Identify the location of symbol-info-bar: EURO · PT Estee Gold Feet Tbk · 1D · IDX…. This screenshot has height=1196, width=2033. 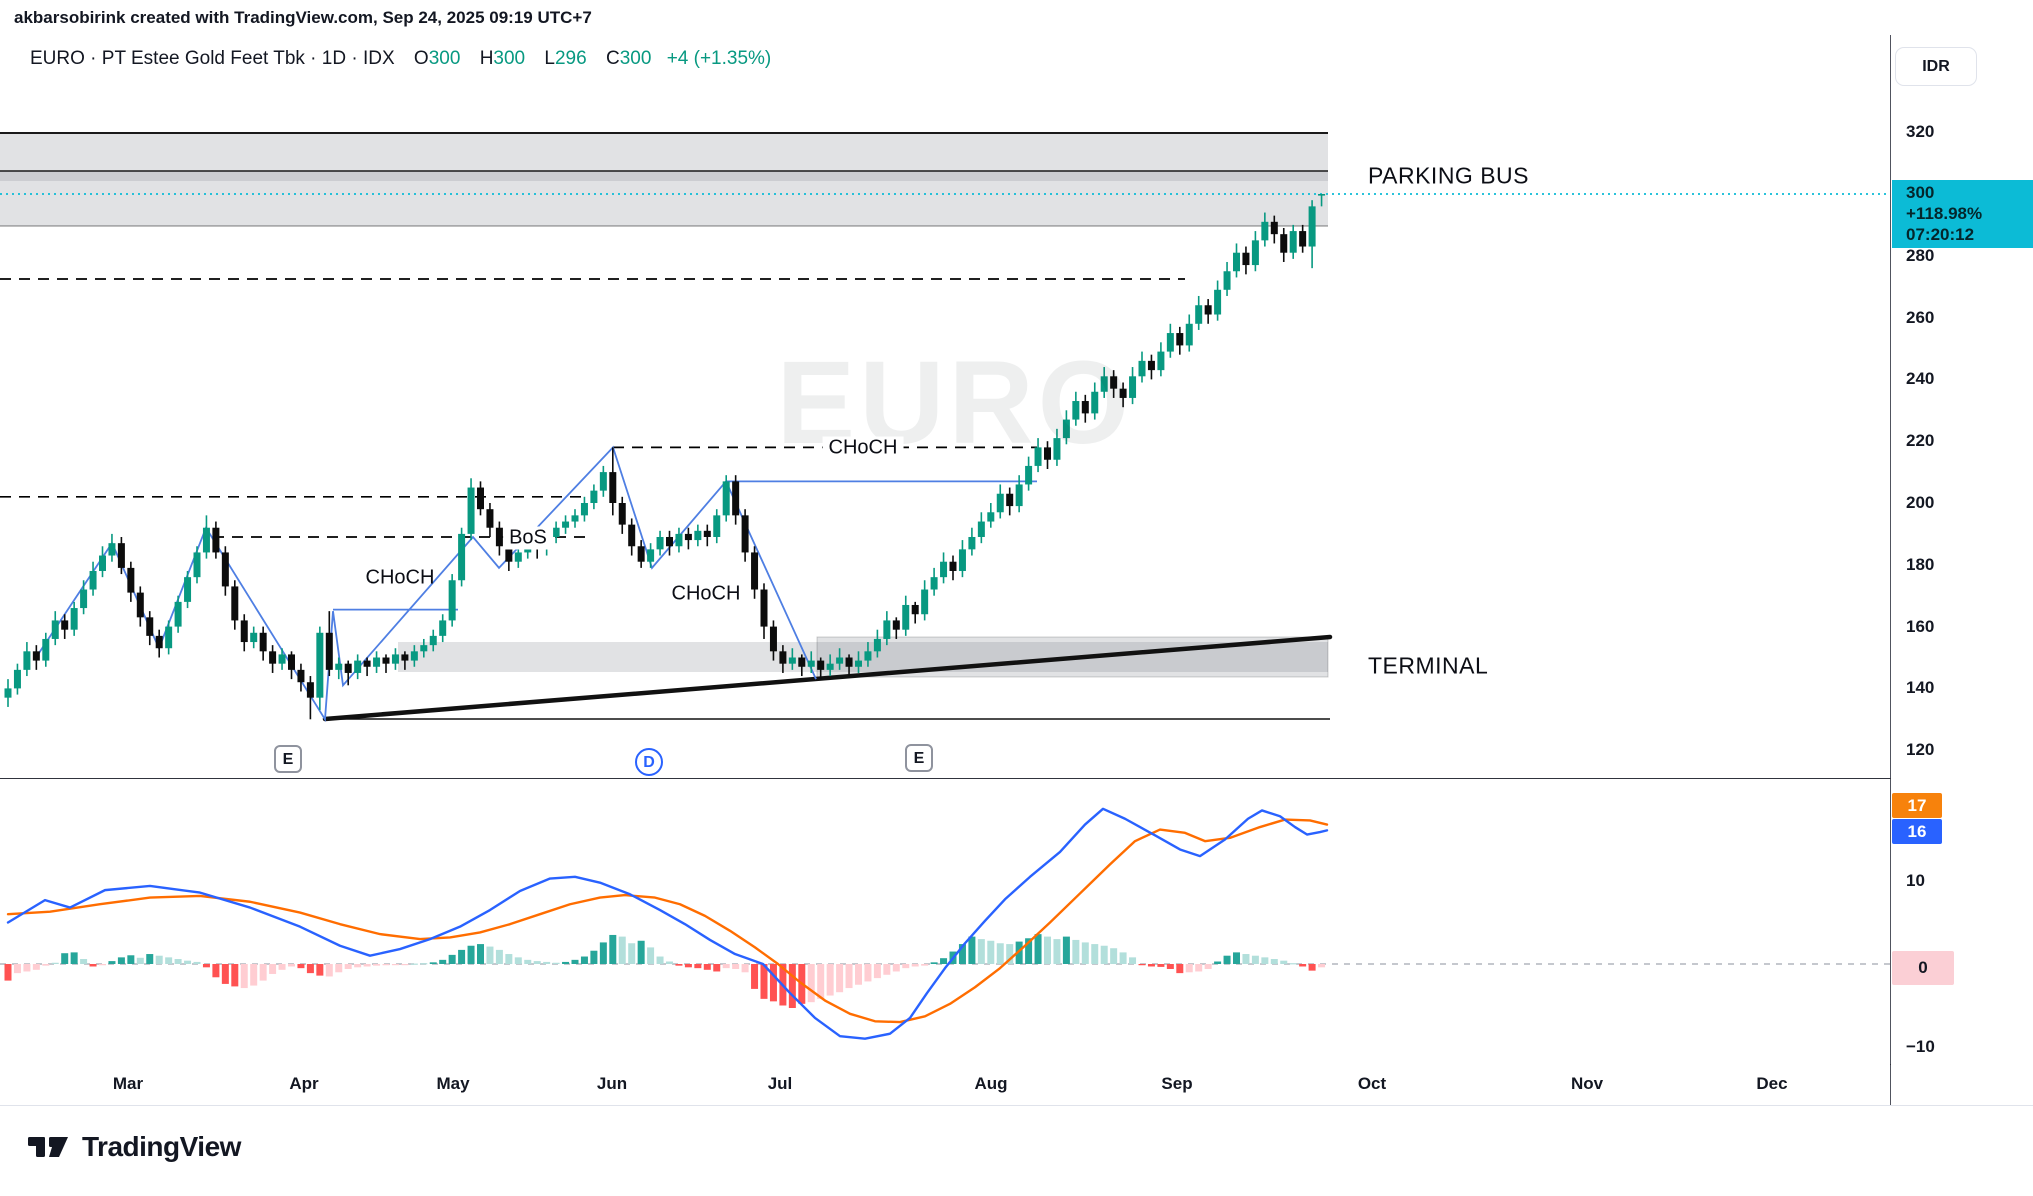
(400, 59).